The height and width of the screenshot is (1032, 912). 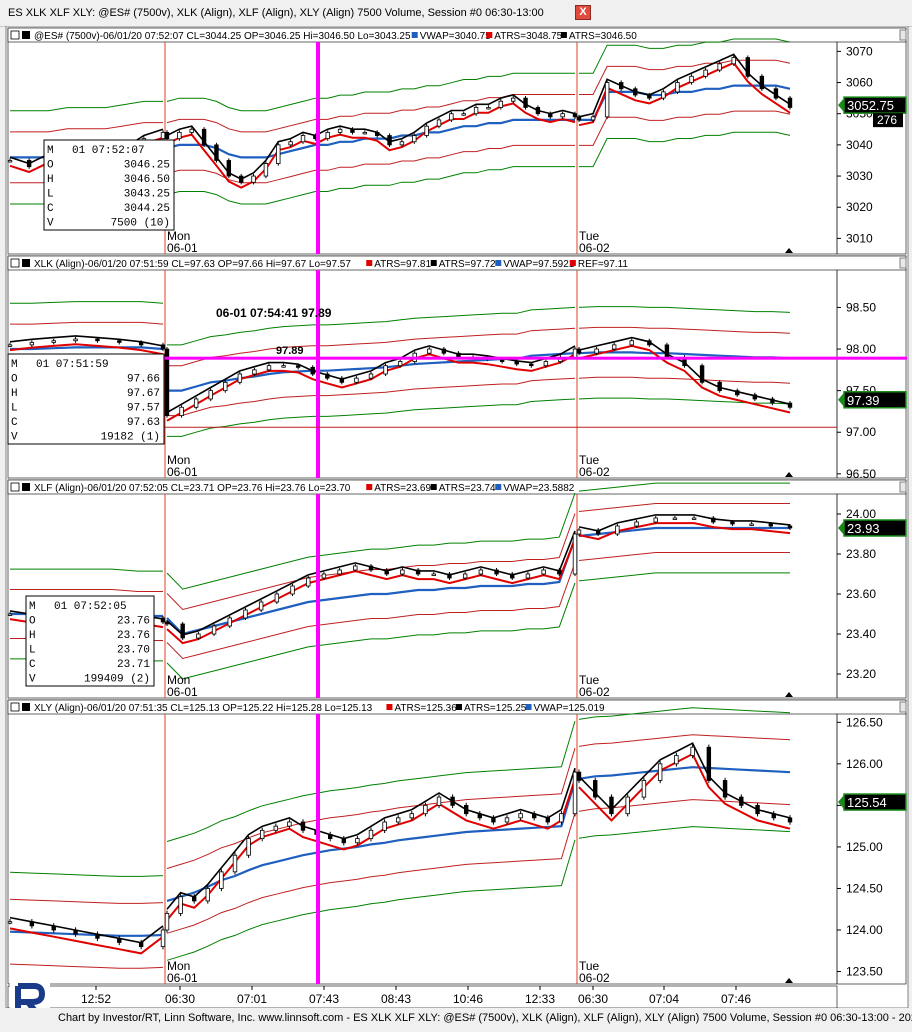 I want to click on ohlc-value: 7500 (10), so click(x=140, y=224).